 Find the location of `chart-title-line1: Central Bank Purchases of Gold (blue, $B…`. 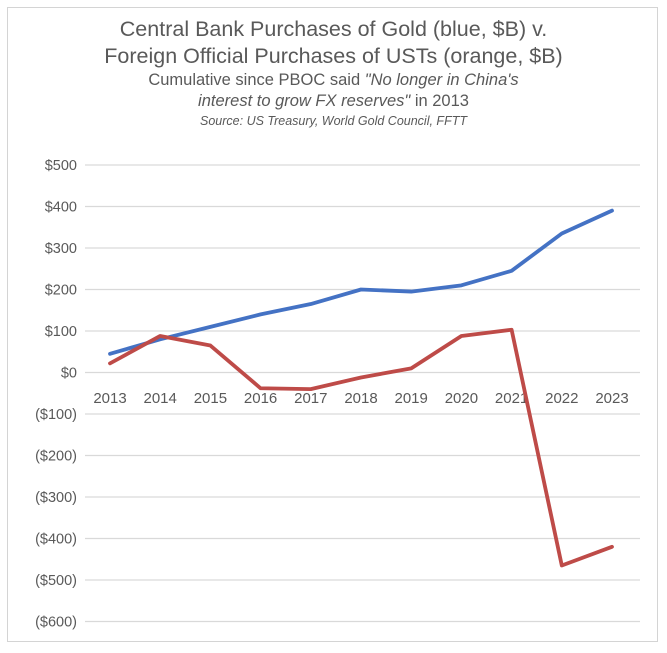

chart-title-line1: Central Bank Purchases of Gold (blue, $B… is located at coordinates (333, 29).